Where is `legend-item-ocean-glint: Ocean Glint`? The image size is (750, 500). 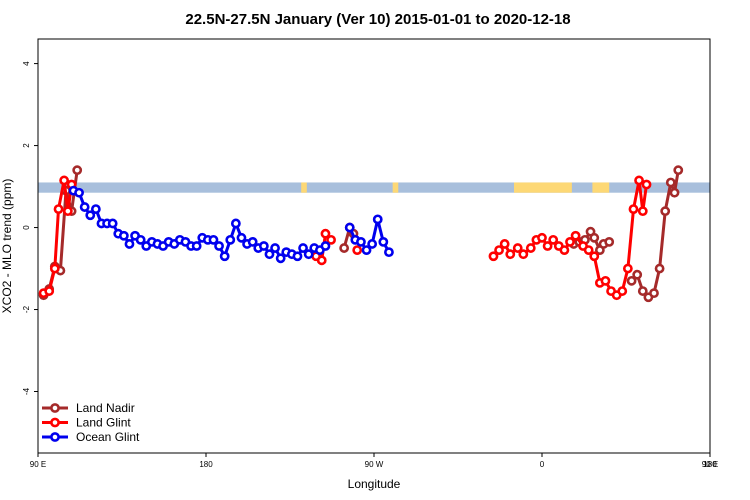
legend-item-ocean-glint: Ocean Glint is located at coordinates (91, 437).